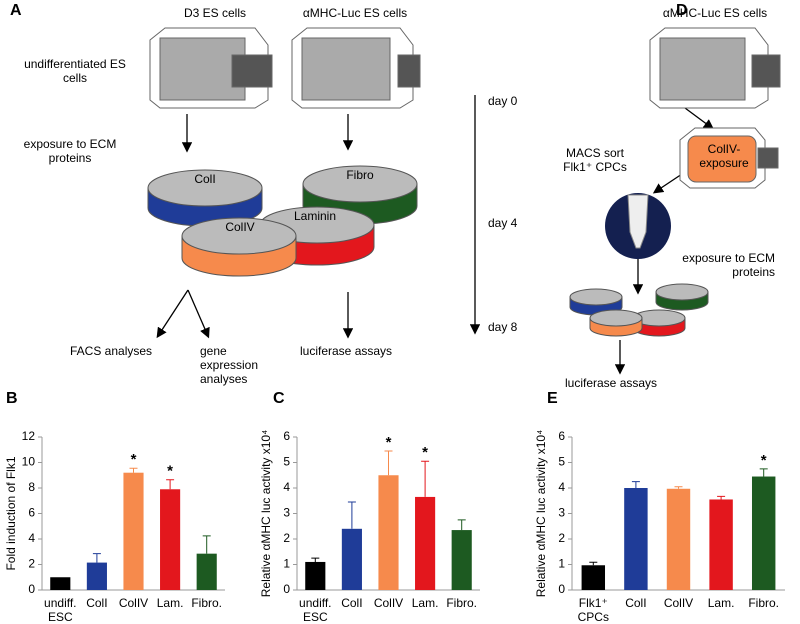 This screenshot has width=800, height=624. I want to click on day-label: day 4, so click(503, 223).